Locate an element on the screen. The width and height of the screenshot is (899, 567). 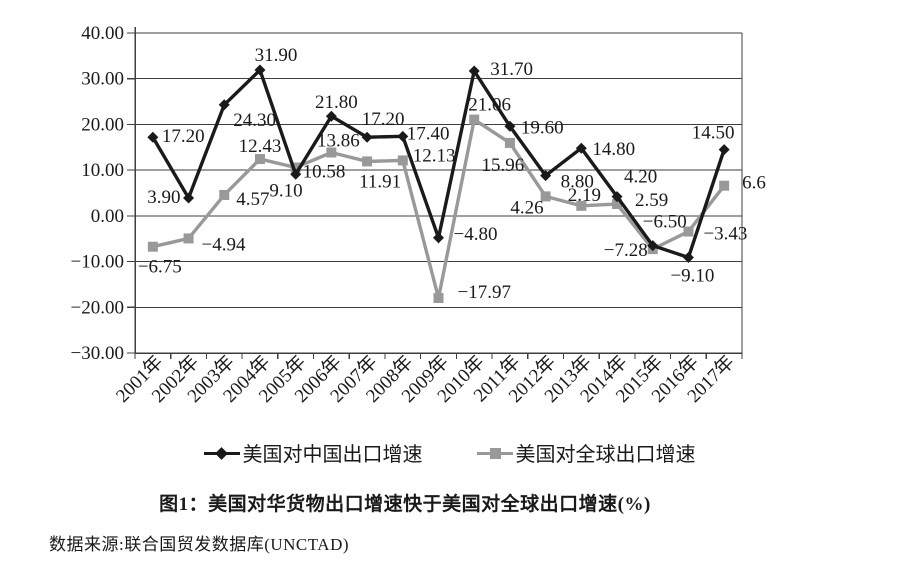
legend-diamond-marker-icon is located at coordinates (221, 453).